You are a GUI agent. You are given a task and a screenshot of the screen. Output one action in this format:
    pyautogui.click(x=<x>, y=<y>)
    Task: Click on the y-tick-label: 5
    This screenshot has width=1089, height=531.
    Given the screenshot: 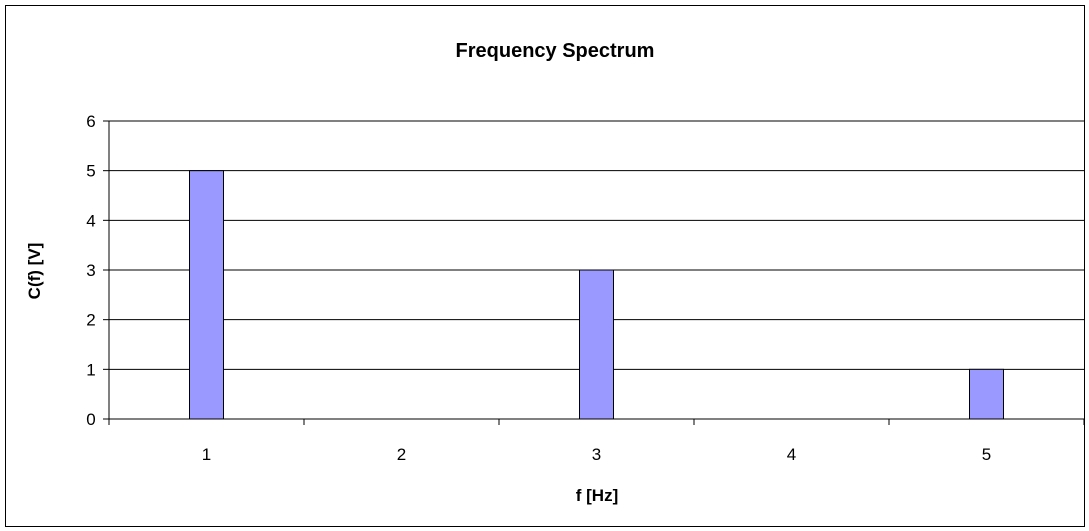 What is the action you would take?
    pyautogui.click(x=90, y=171)
    